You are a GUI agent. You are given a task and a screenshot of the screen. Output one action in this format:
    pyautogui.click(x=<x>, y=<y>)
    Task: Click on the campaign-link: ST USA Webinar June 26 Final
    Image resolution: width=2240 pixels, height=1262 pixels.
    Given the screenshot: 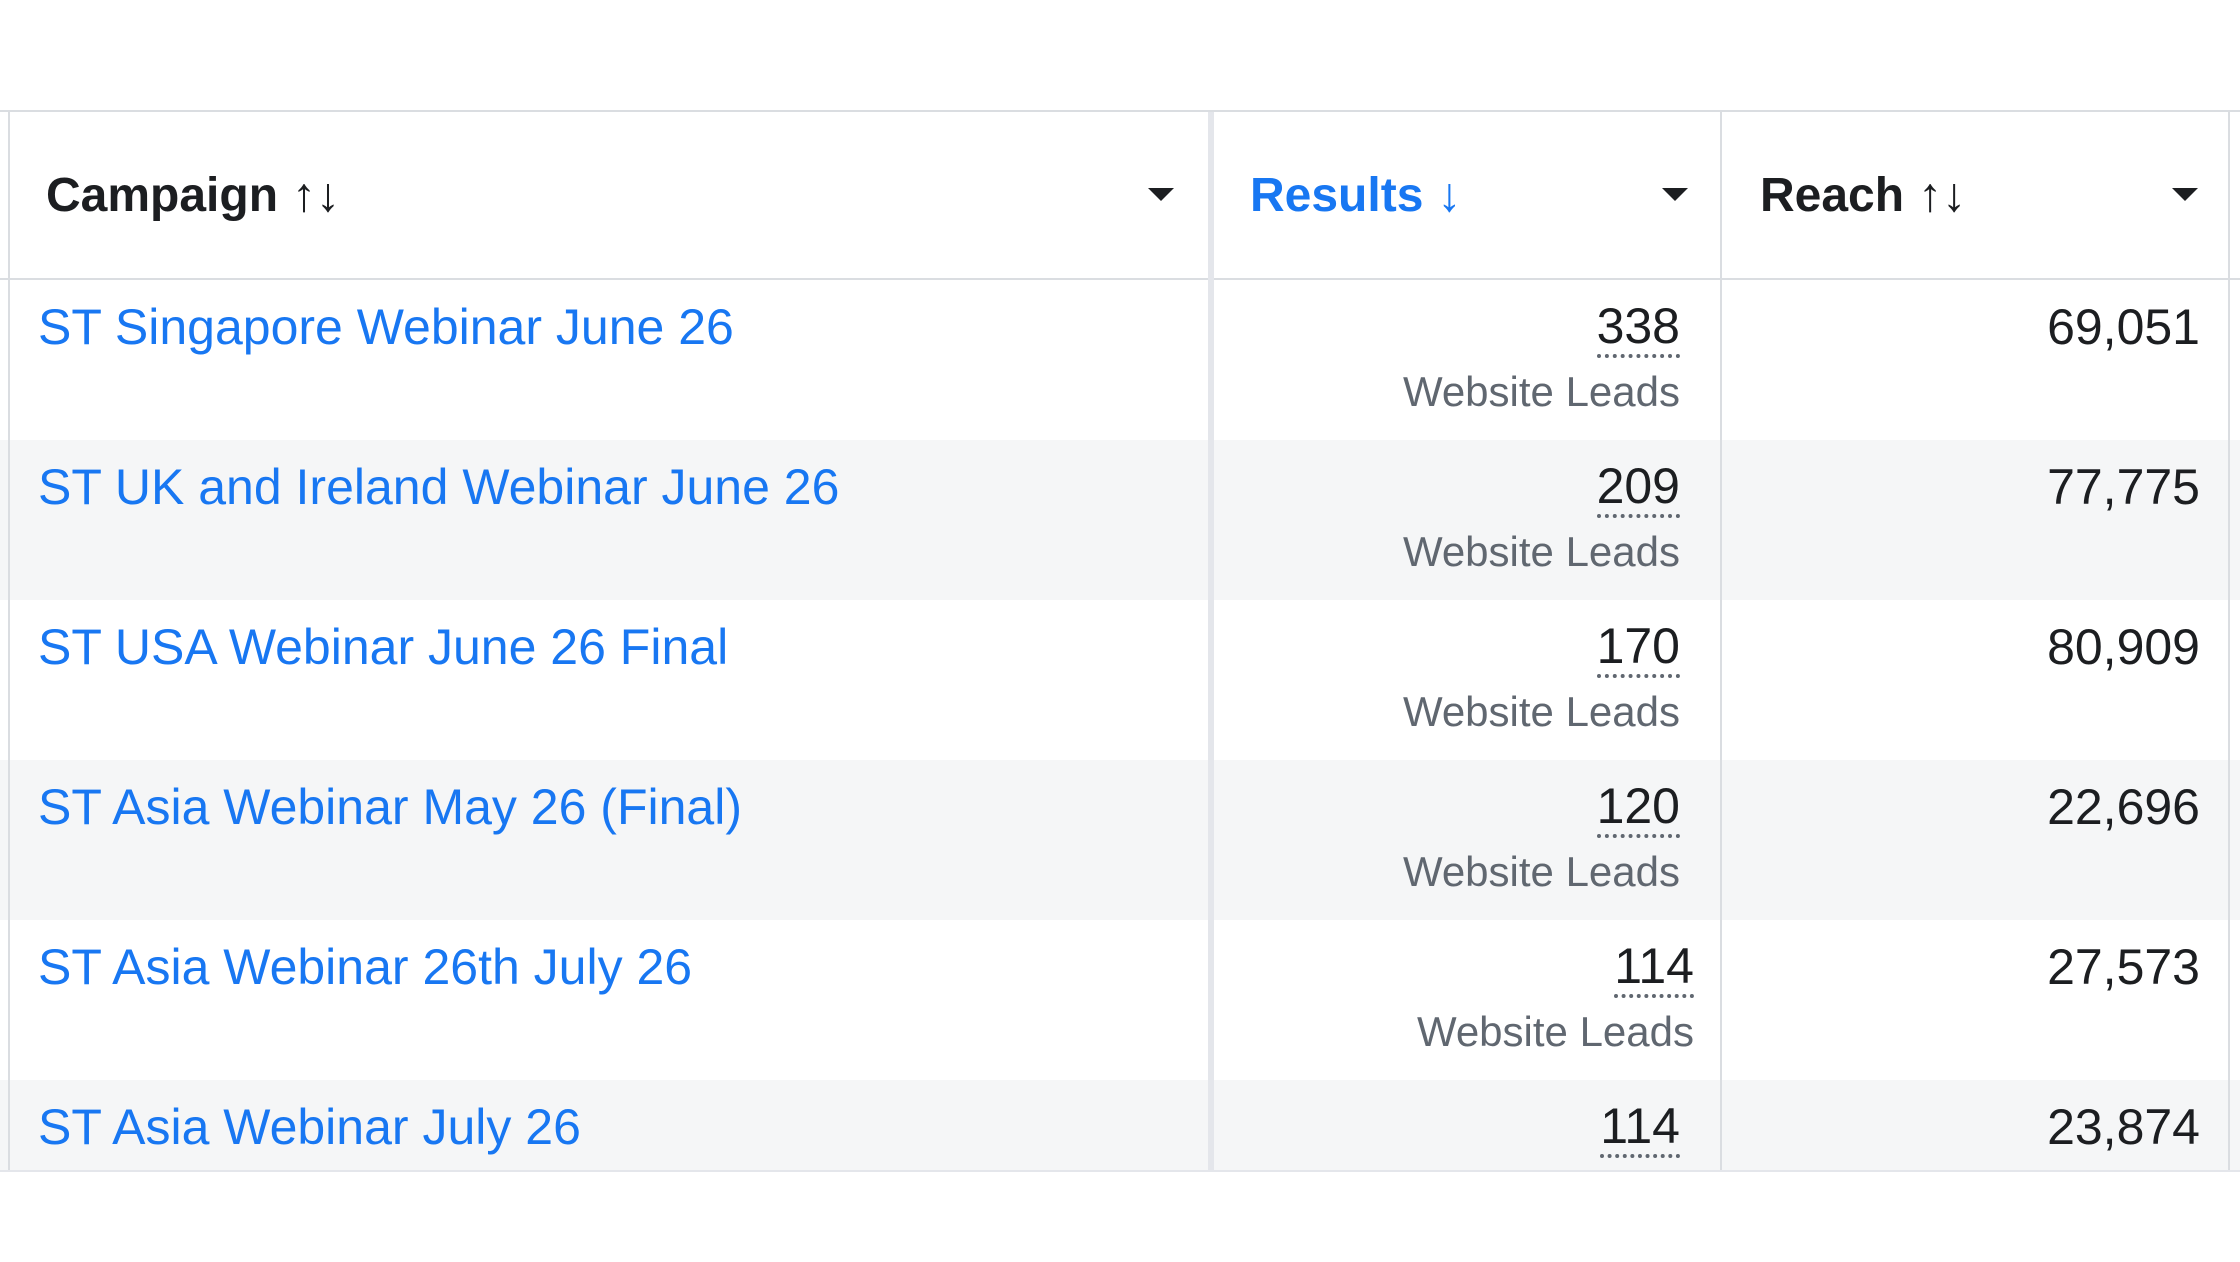 What is the action you would take?
    pyautogui.click(x=383, y=647)
    